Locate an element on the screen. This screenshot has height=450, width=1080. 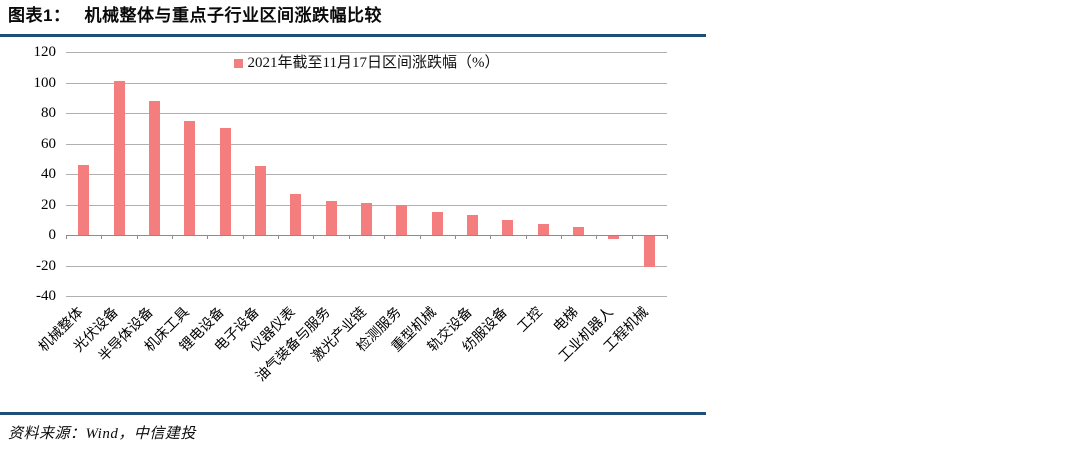
legend-label: 2021年截至11月17日区间涨跌幅（%） is located at coordinates (373, 63).